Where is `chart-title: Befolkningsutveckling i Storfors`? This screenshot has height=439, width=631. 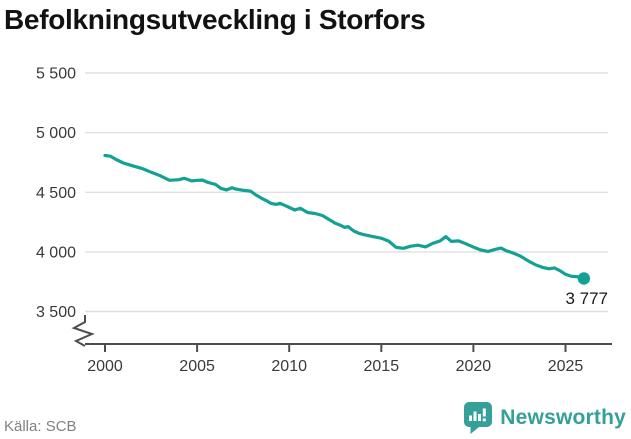 chart-title: Befolkningsutveckling i Storfors is located at coordinates (215, 19).